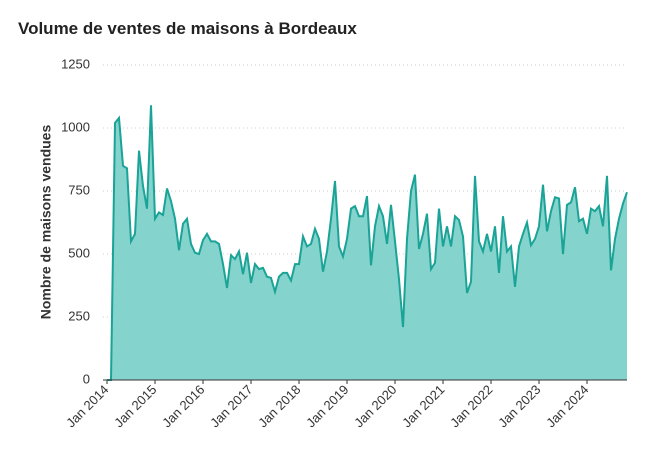 The width and height of the screenshot is (653, 466). Describe the element at coordinates (567, 406) in the screenshot. I see `x-tick-label: Jan 2024` at that location.